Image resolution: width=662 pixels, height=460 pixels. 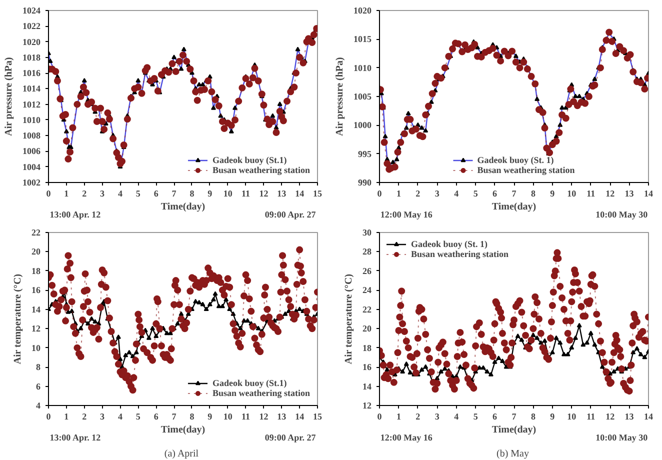 What do you see at coordinates (367, 233) in the screenshot?
I see `y-tick-label: 30` at bounding box center [367, 233].